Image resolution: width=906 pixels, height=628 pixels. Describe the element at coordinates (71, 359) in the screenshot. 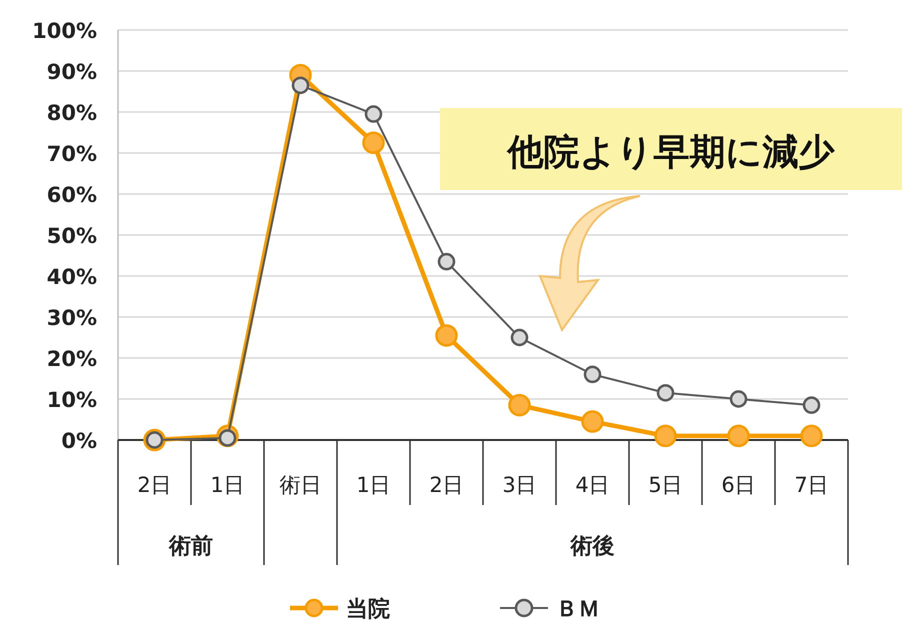

I see `y-tick-label: 20%` at that location.